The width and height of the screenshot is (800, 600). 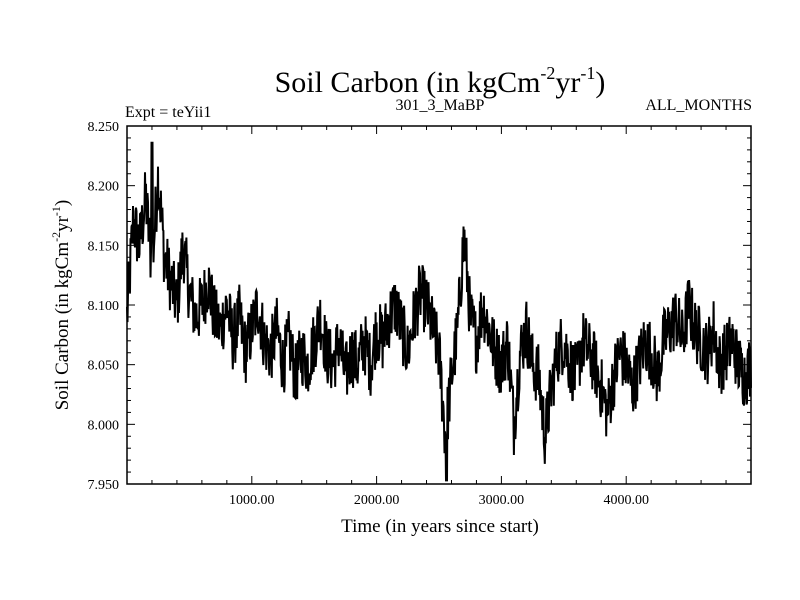 I want to click on x-tick-label: 3000.00, so click(x=502, y=500).